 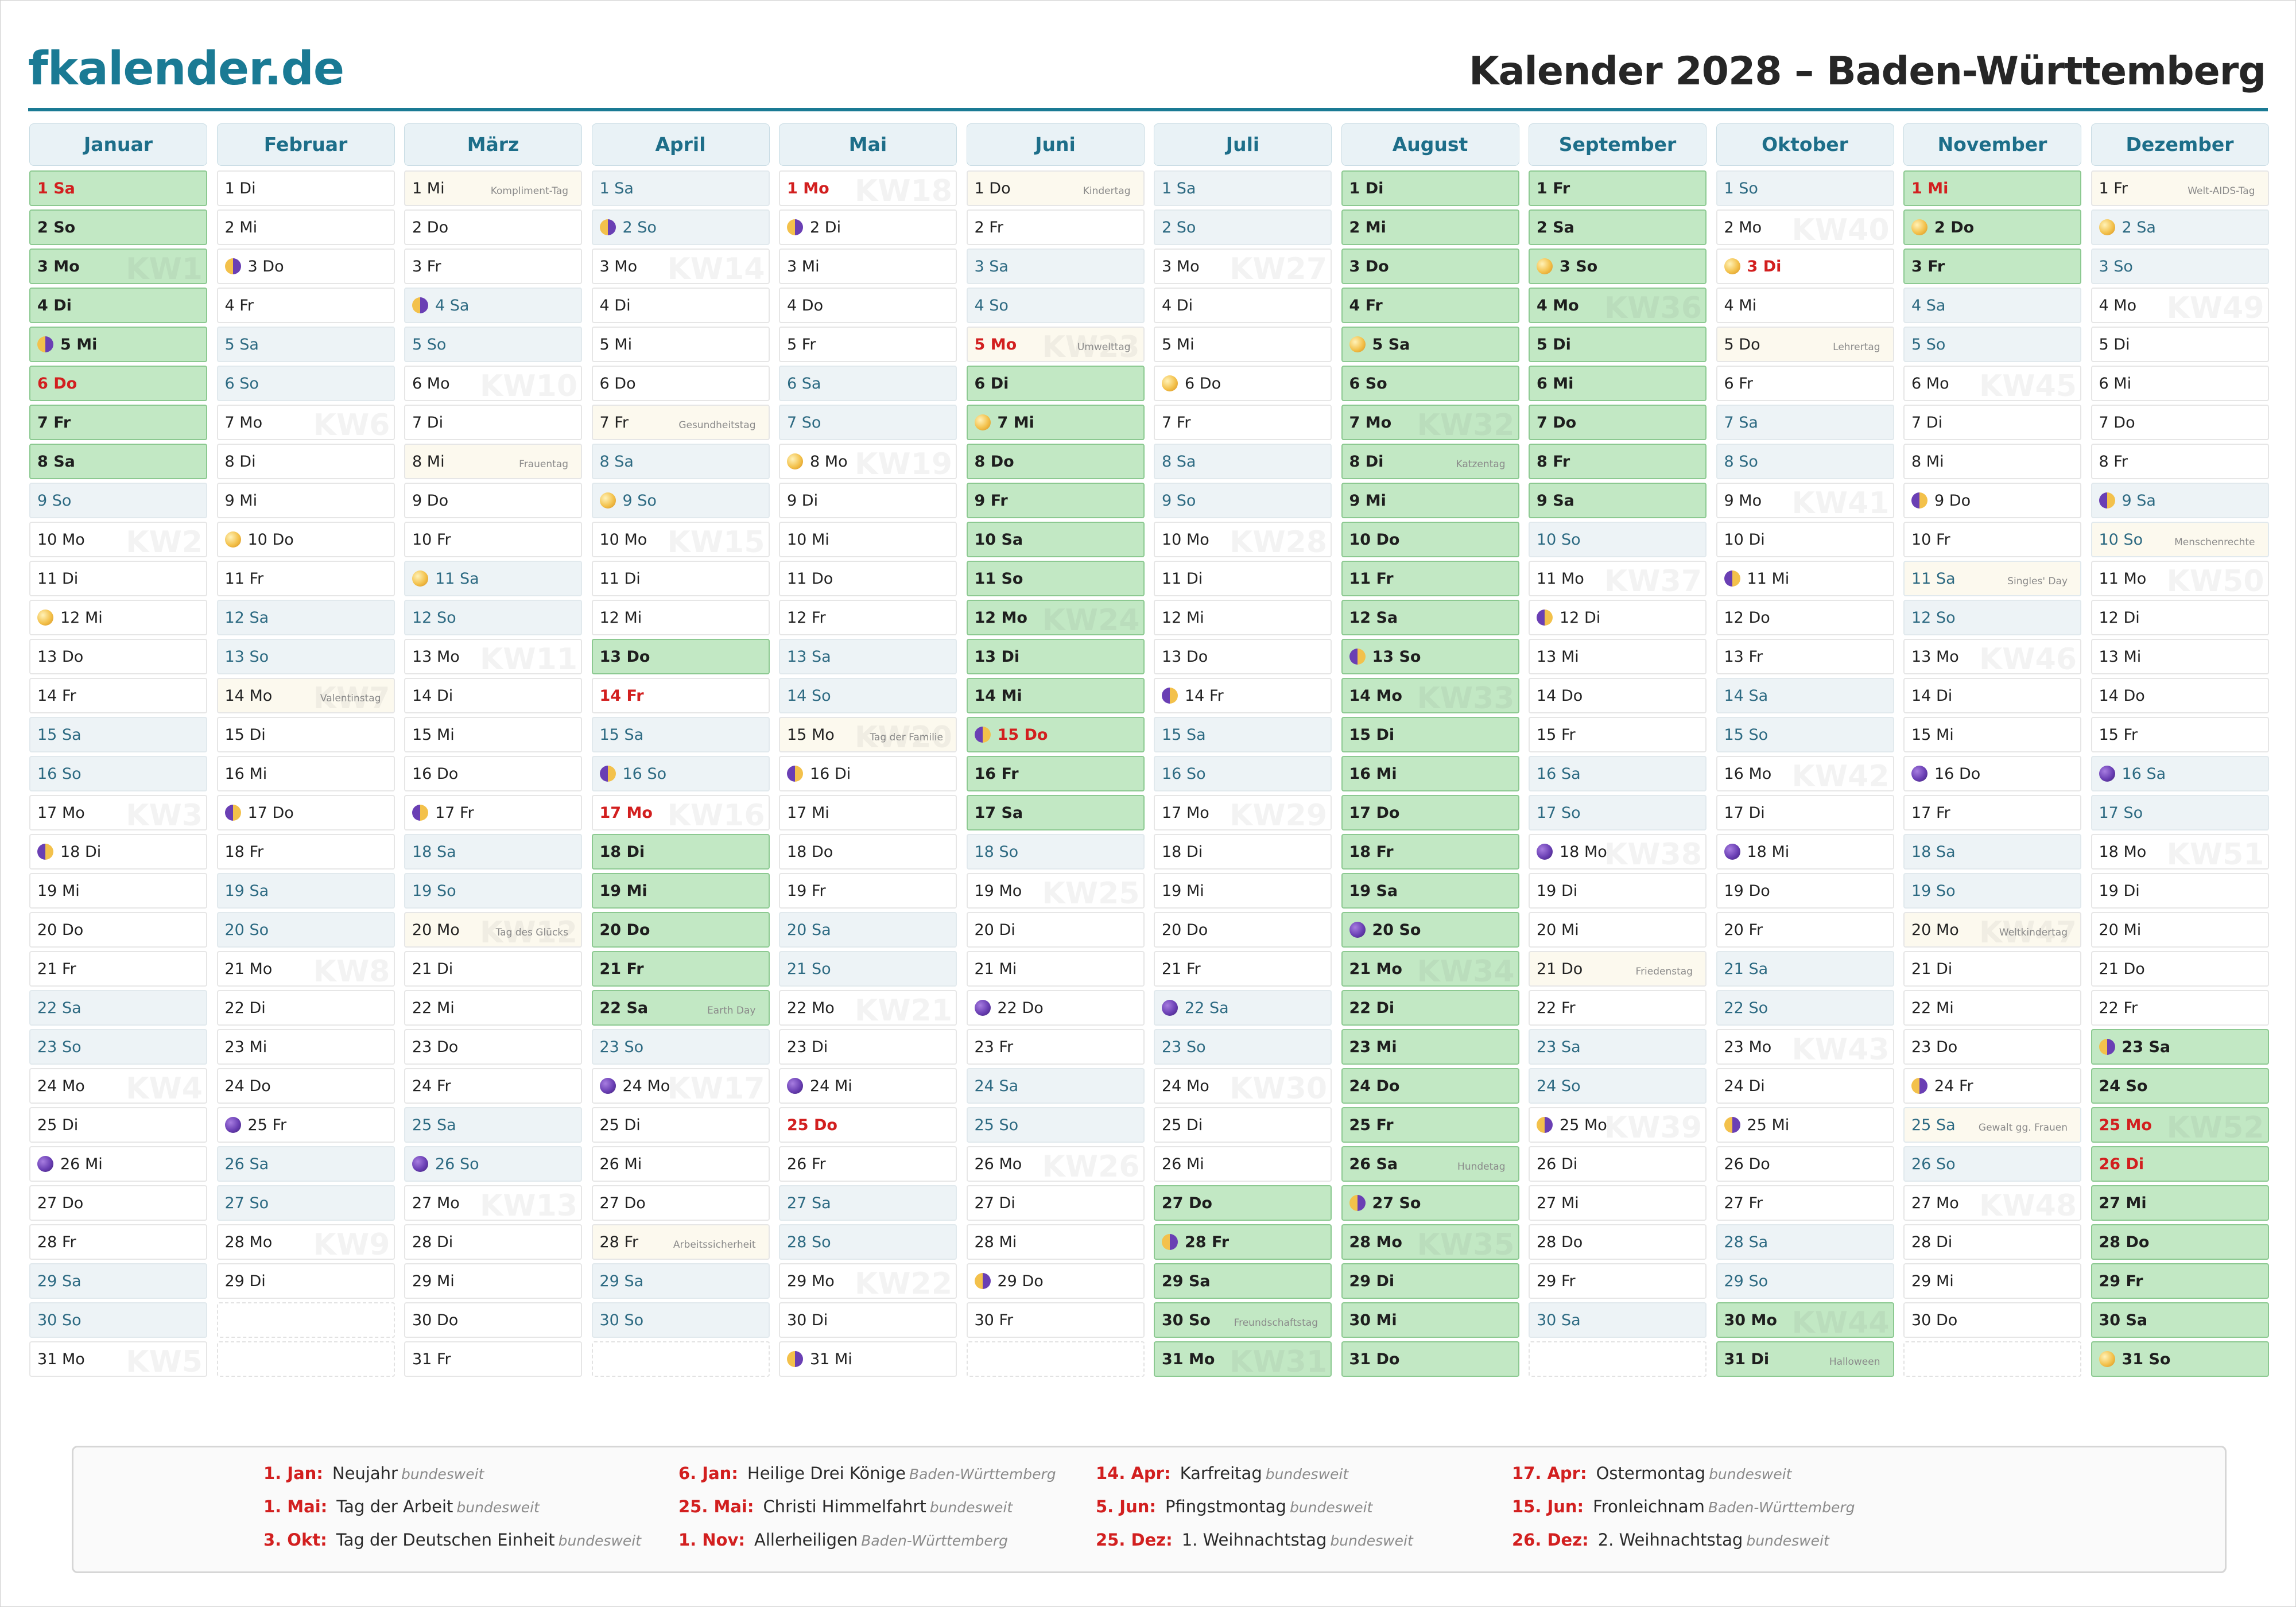 What do you see at coordinates (680, 969) in the screenshot?
I see `day-cell: 21 Fr` at bounding box center [680, 969].